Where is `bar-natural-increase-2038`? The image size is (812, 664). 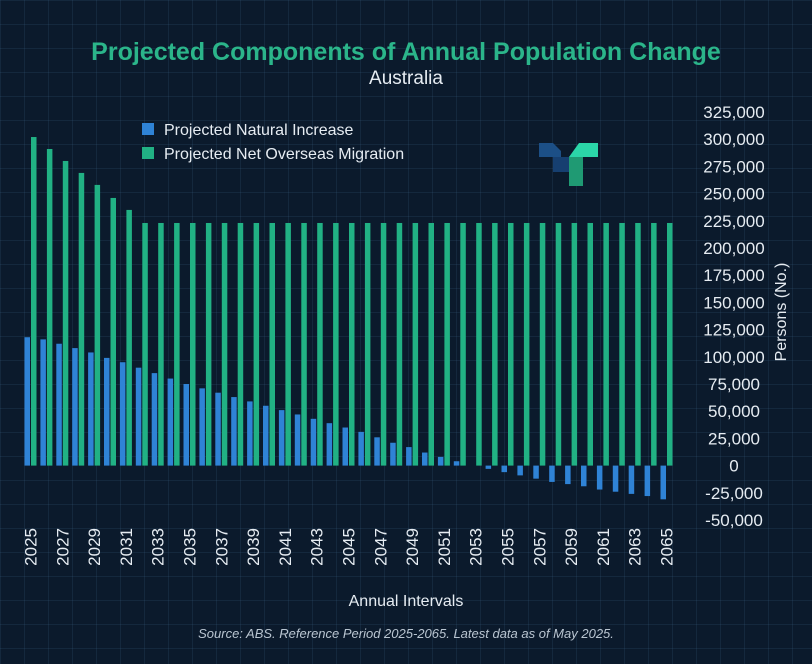
bar-natural-increase-2038 is located at coordinates (234, 431).